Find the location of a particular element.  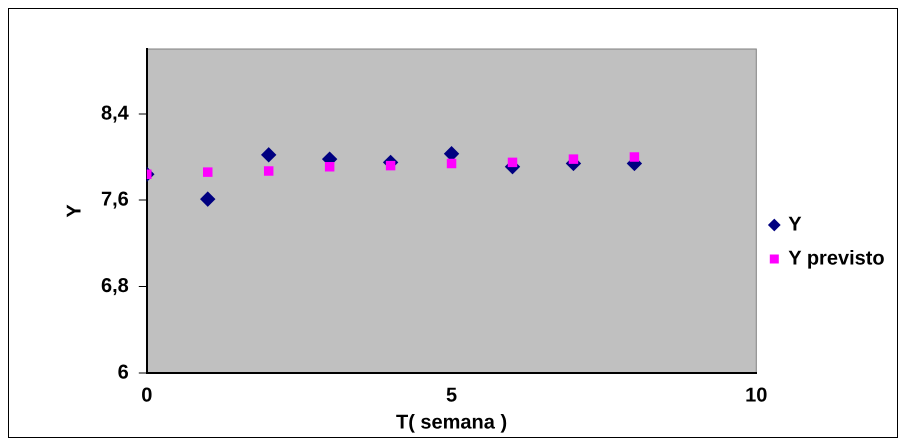

y-tick-label: 7,6 is located at coordinates (114, 199).